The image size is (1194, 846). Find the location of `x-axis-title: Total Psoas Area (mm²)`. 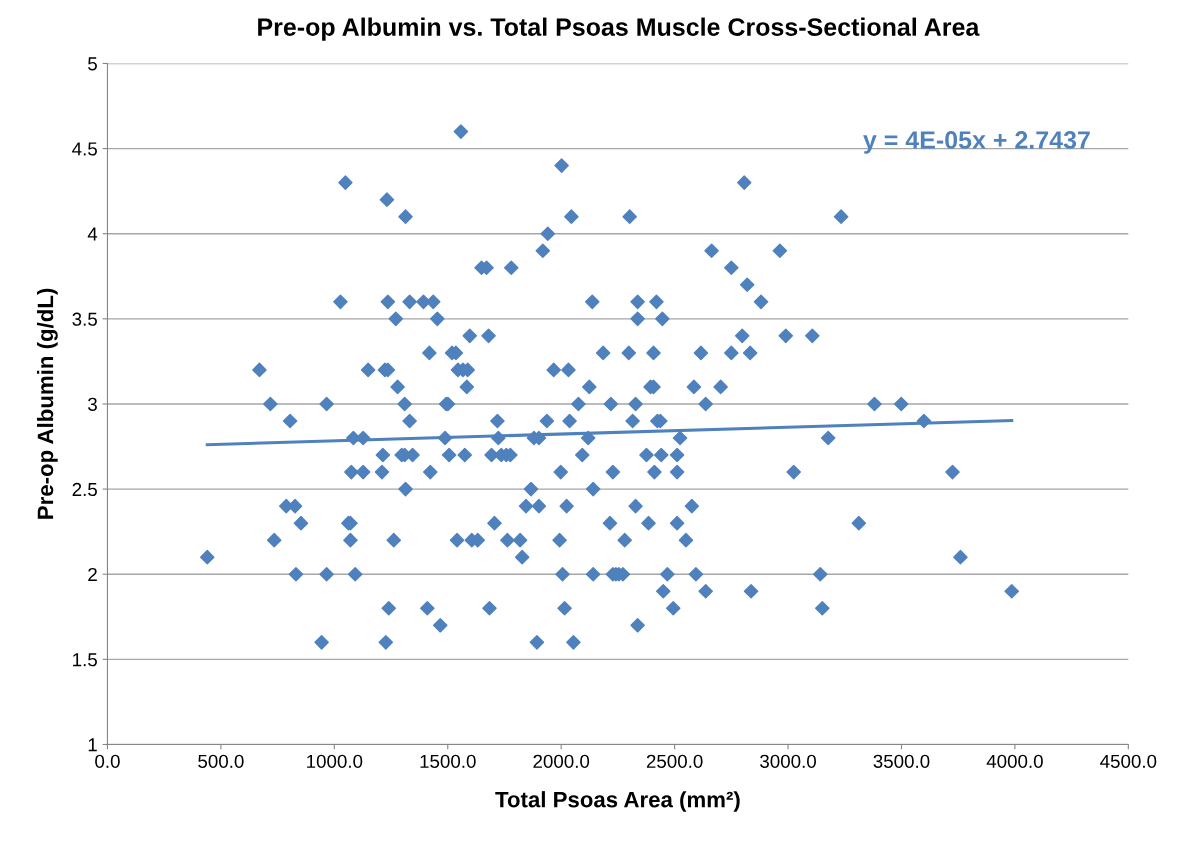

x-axis-title: Total Psoas Area (mm²) is located at coordinates (617, 801).